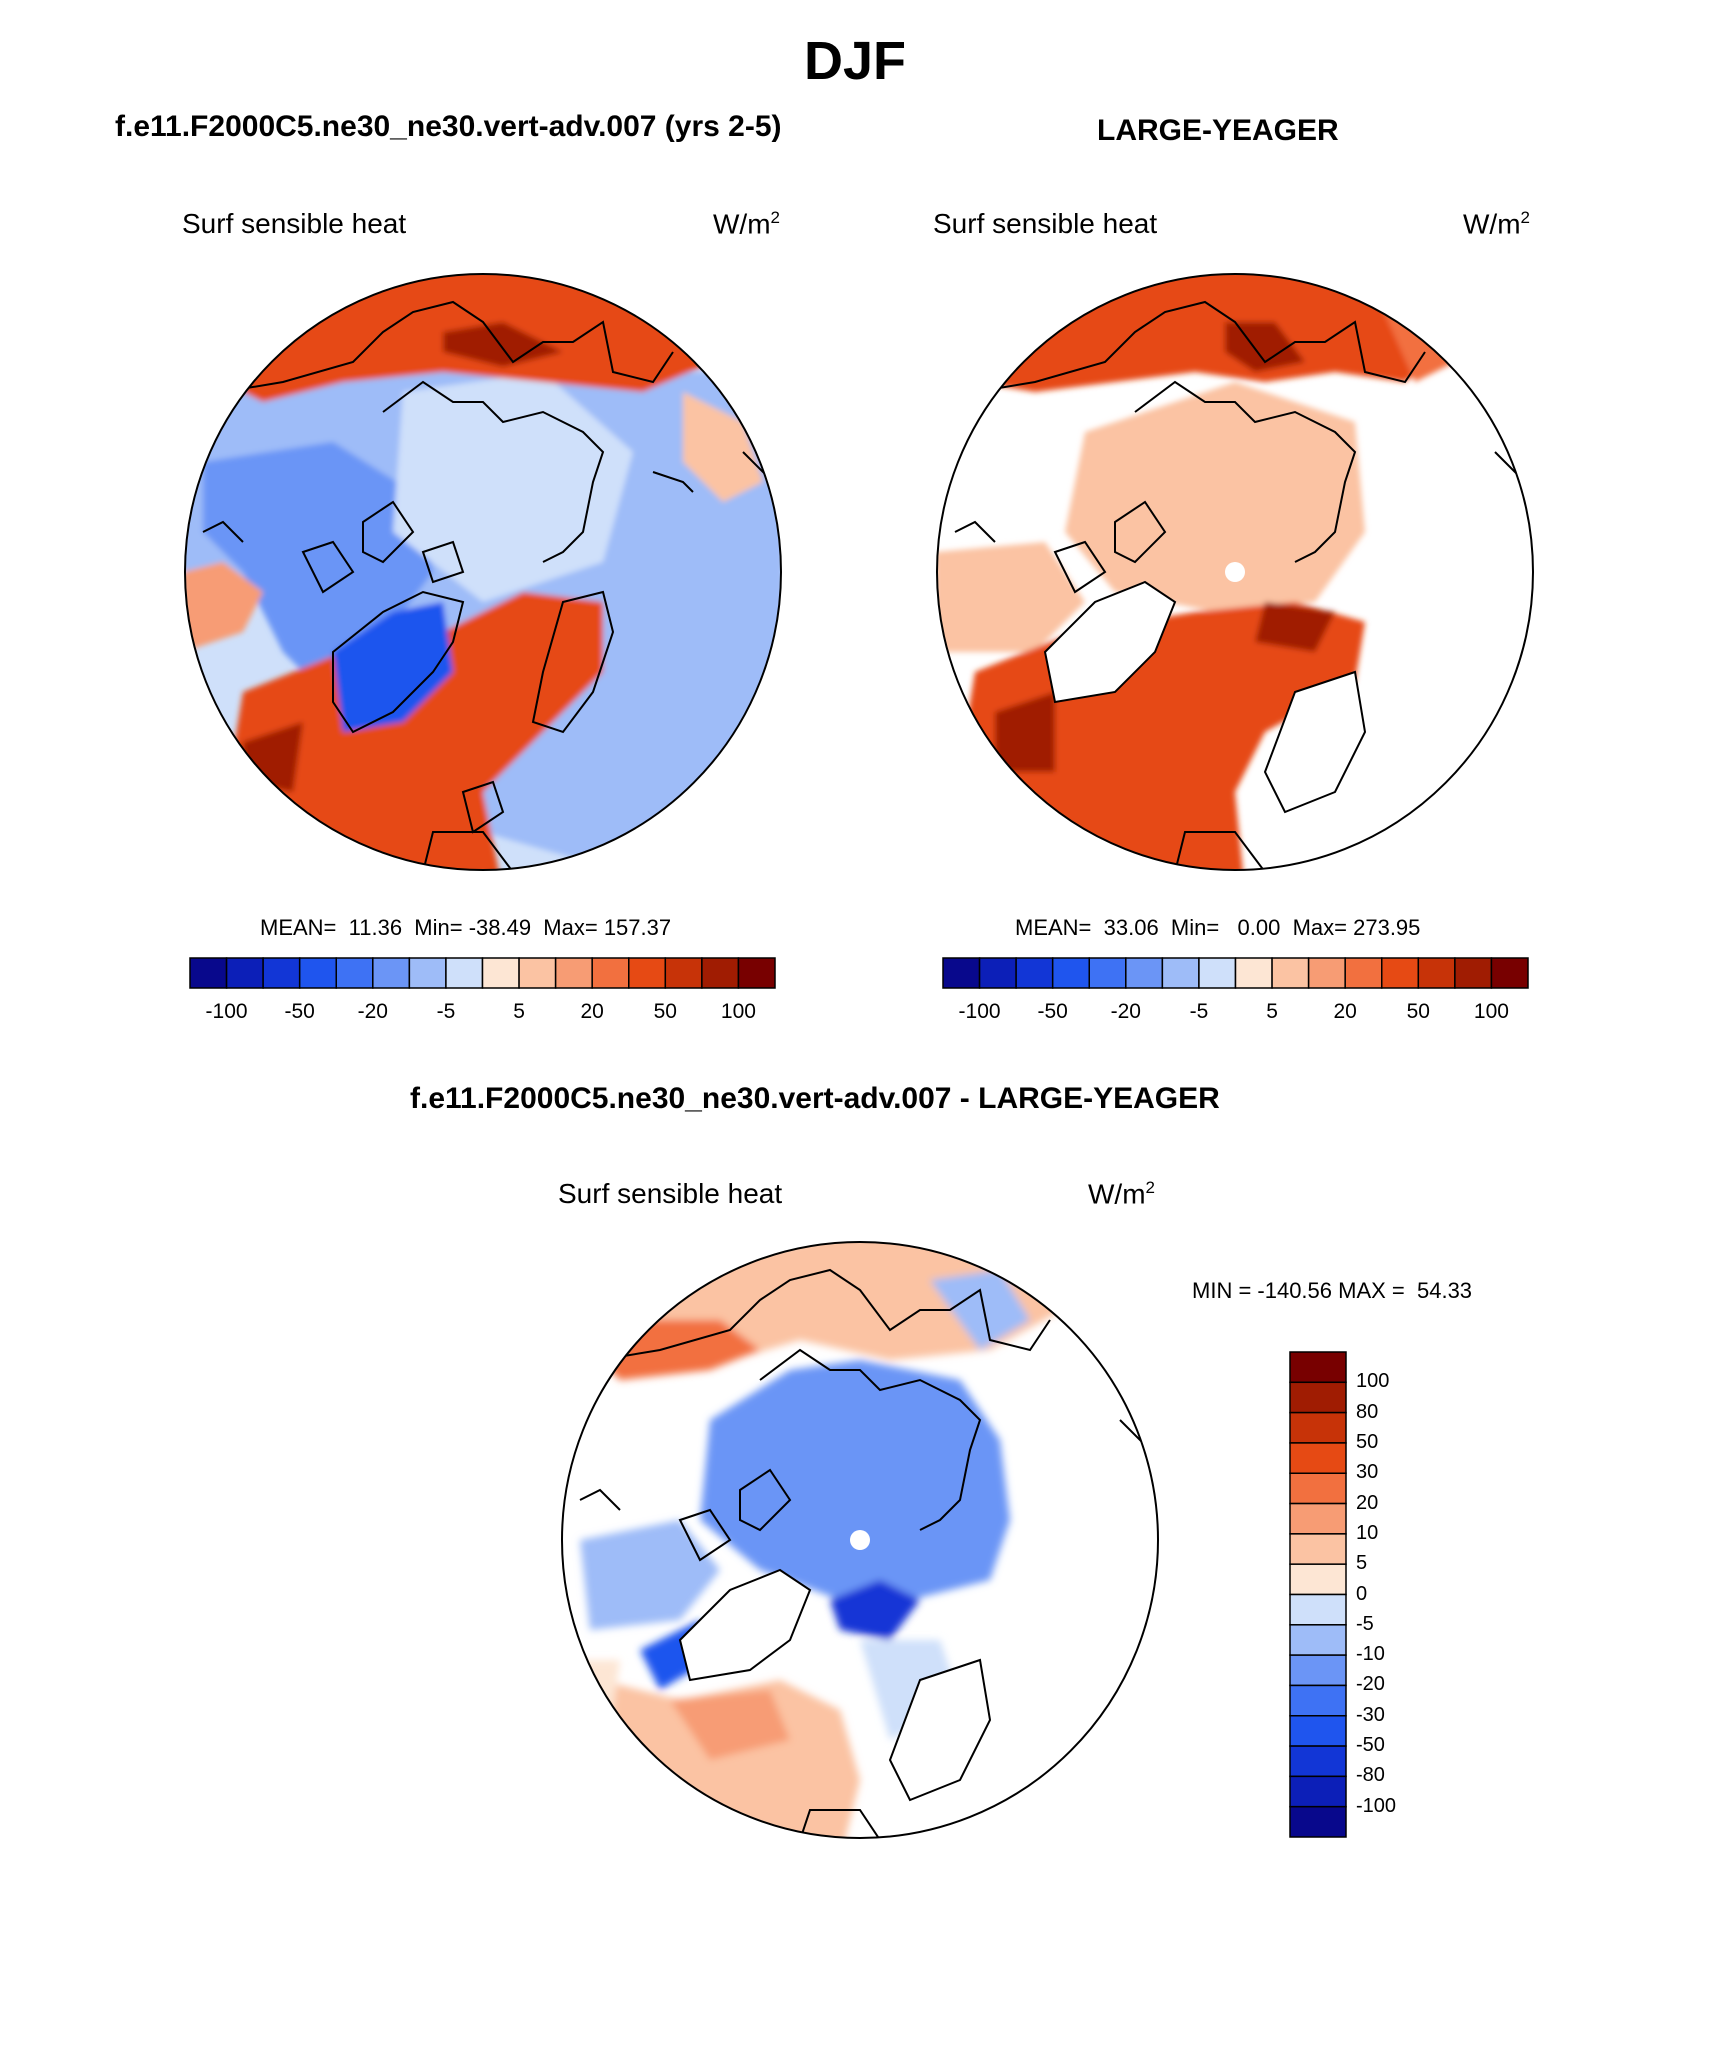  What do you see at coordinates (1525, 217) in the screenshot?
I see `panel2-unit-sup: 2` at bounding box center [1525, 217].